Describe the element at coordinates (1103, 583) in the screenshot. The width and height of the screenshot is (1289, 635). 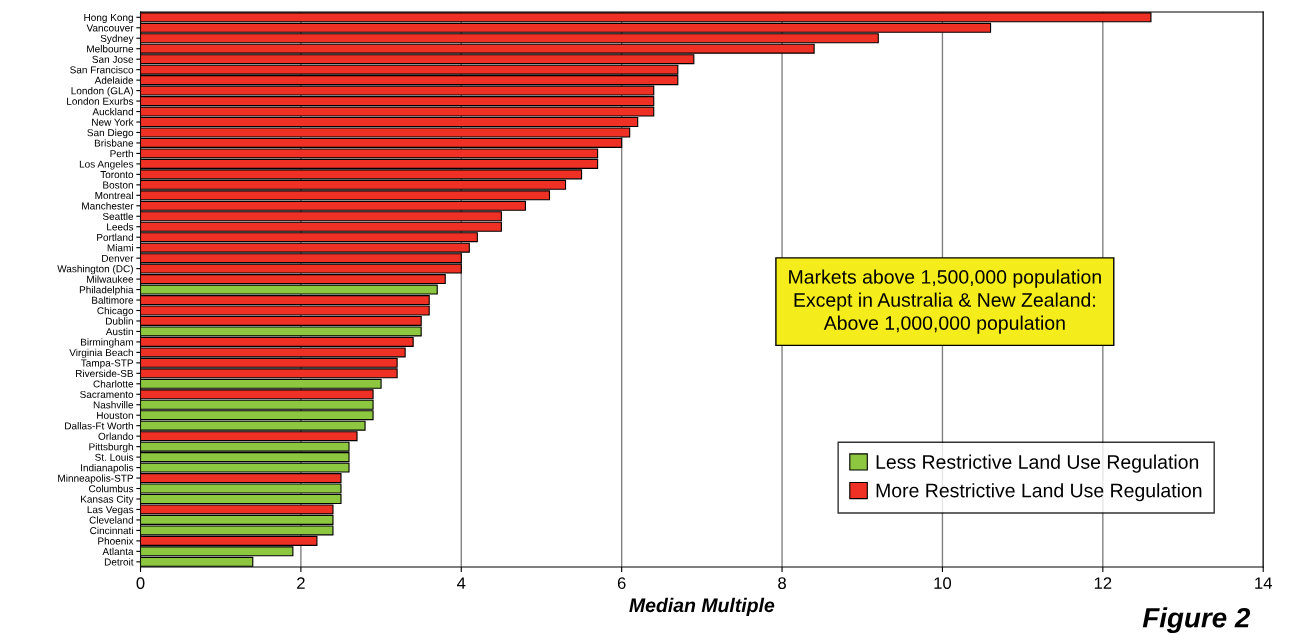
I see `x-tick-label: 12` at that location.